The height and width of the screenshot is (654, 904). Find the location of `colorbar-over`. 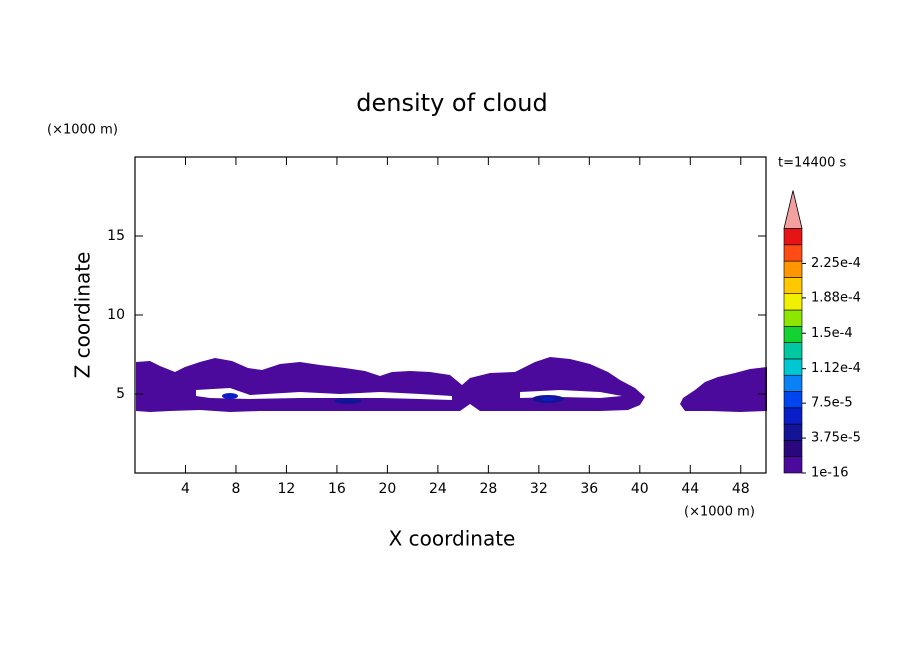

colorbar-over is located at coordinates (793, 209).